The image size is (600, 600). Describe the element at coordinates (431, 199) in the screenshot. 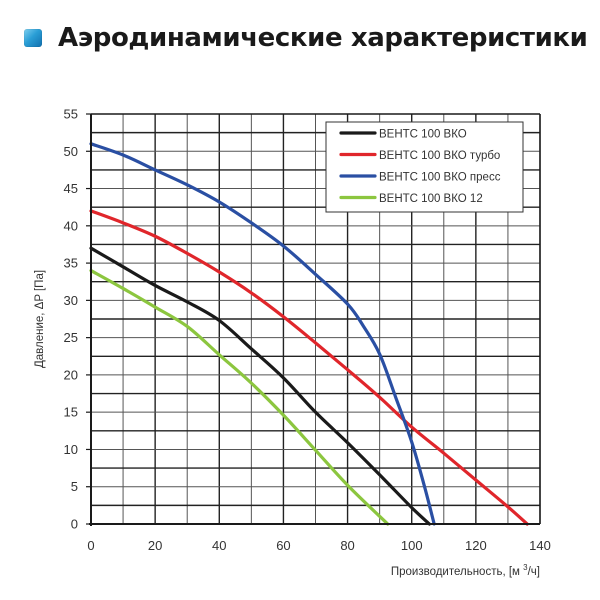

I see `legend-label: ВЕНТС 100 ВКО 12` at that location.